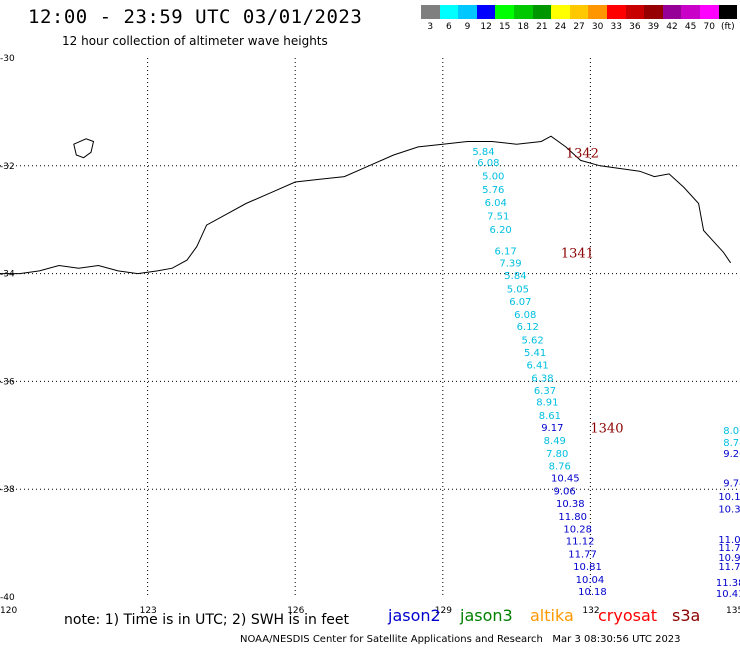  Describe the element at coordinates (587, 567) in the screenshot. I see `wave-height-label: 10.81` at that location.